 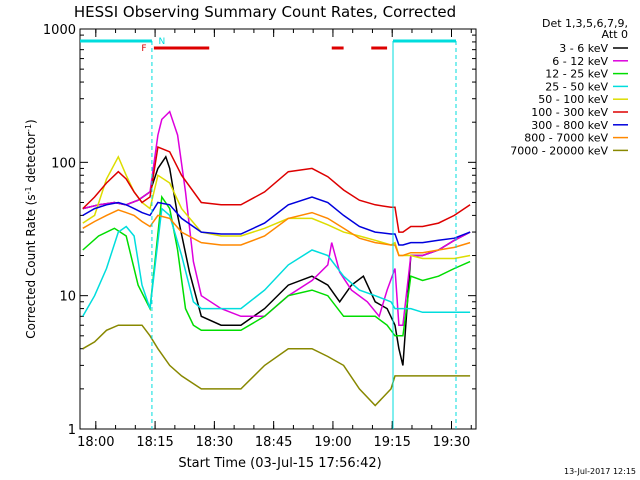 What do you see at coordinates (279, 463) in the screenshot?
I see `x-axis-label: Start Time (03-Jul-15 17:56:42)` at bounding box center [279, 463].